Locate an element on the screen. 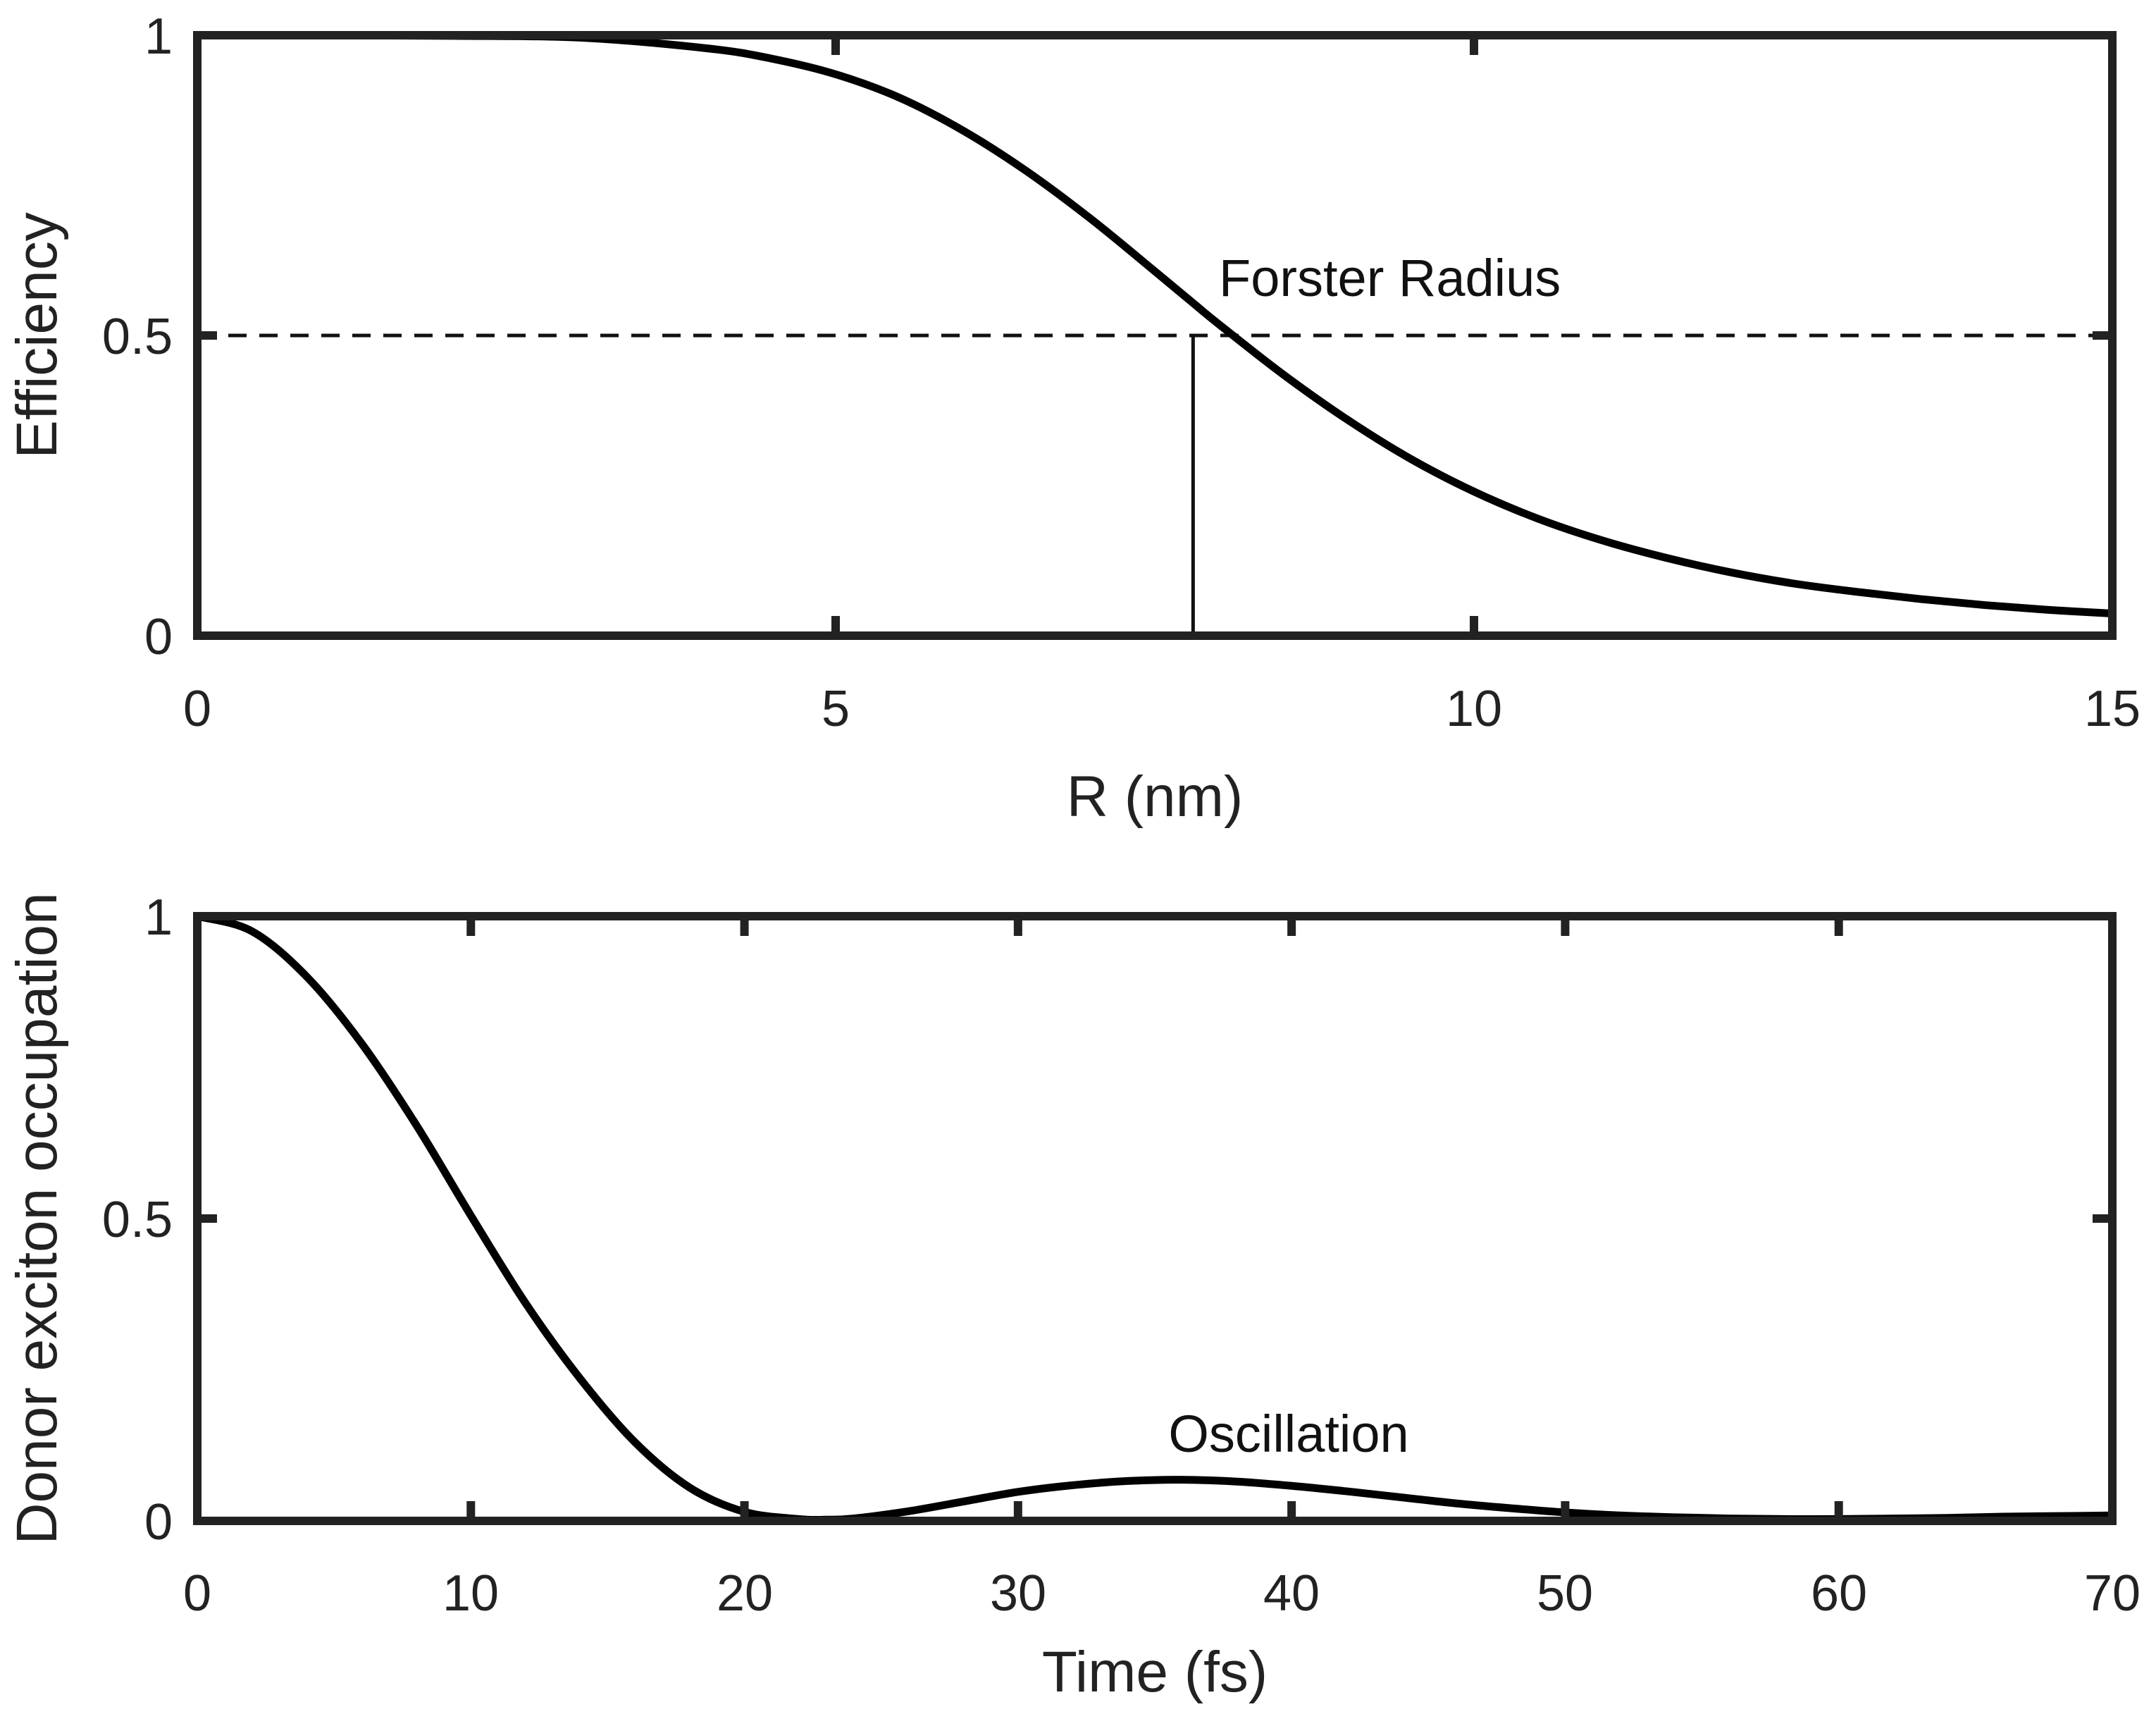 This screenshot has height=1714, width=2156. x-tick-label: 30 is located at coordinates (1018, 1594).